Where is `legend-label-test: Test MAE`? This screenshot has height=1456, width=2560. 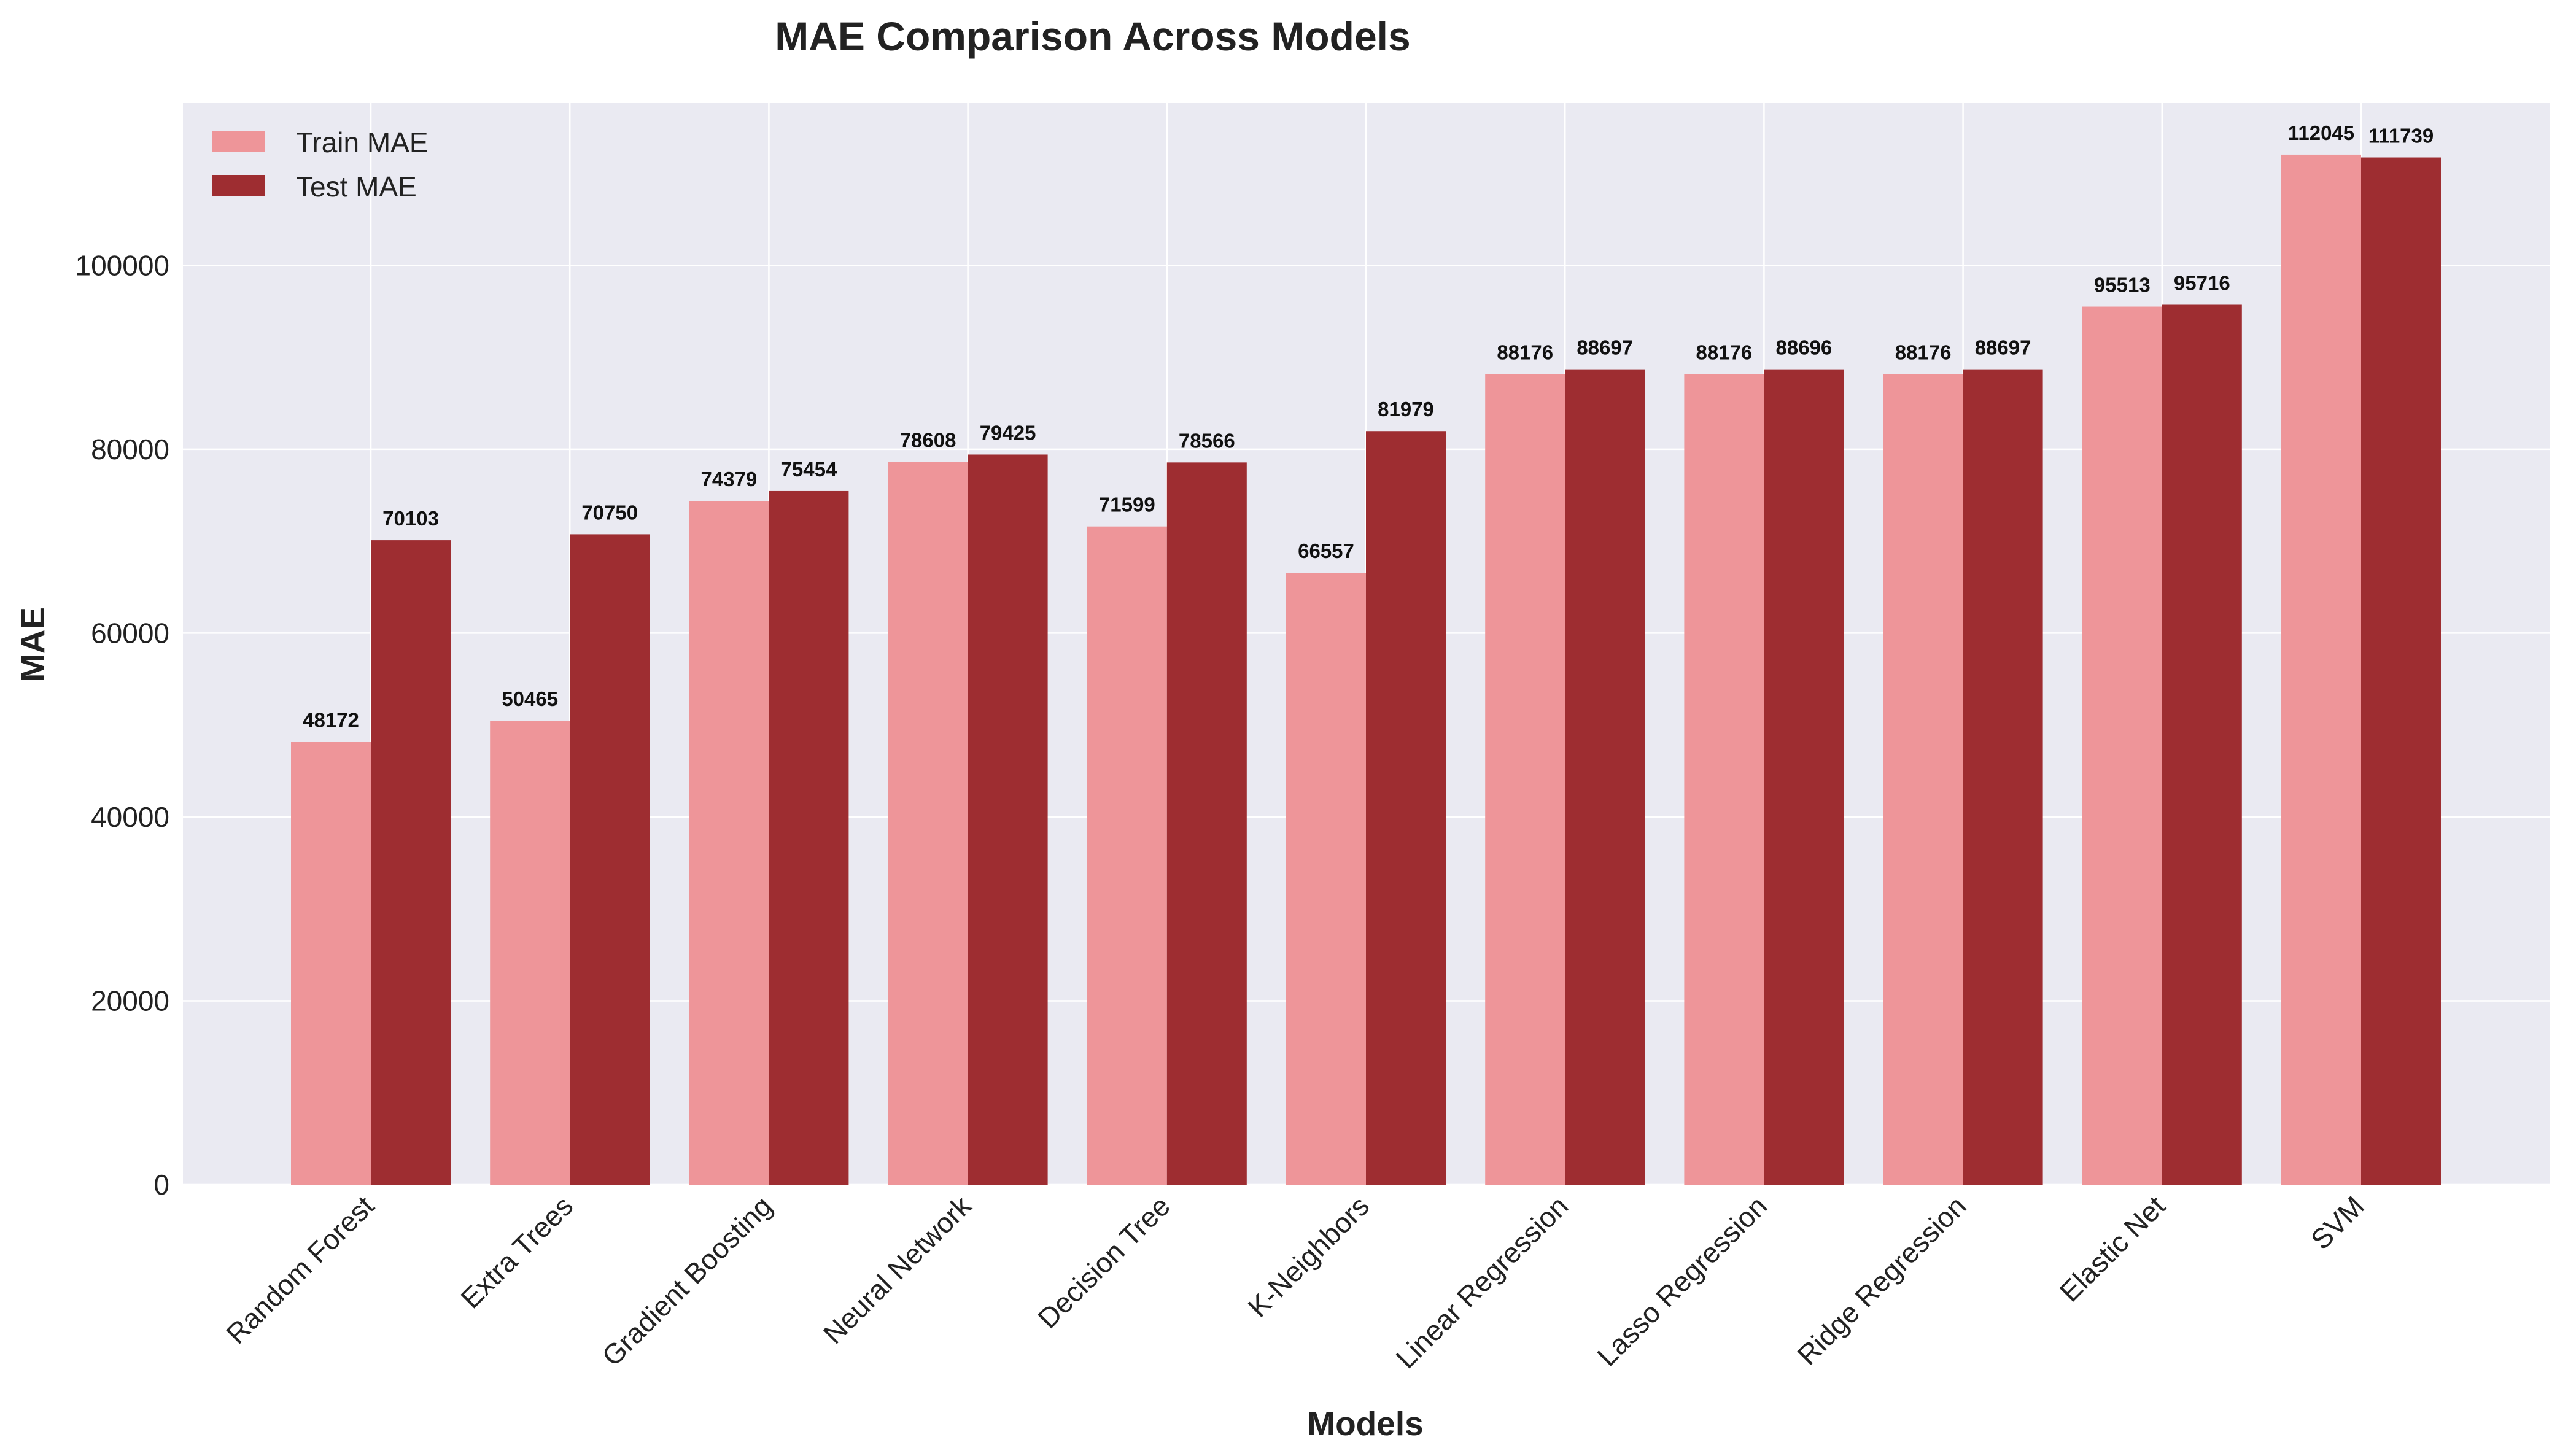
legend-label-test: Test MAE is located at coordinates (356, 187).